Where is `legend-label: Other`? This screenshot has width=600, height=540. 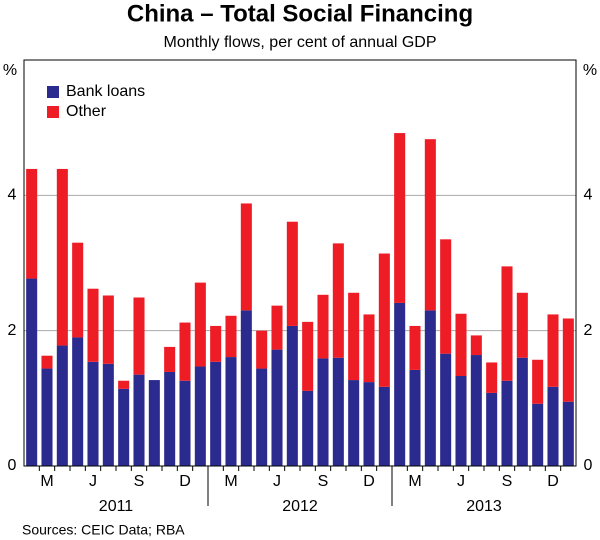 legend-label: Other is located at coordinates (86, 111).